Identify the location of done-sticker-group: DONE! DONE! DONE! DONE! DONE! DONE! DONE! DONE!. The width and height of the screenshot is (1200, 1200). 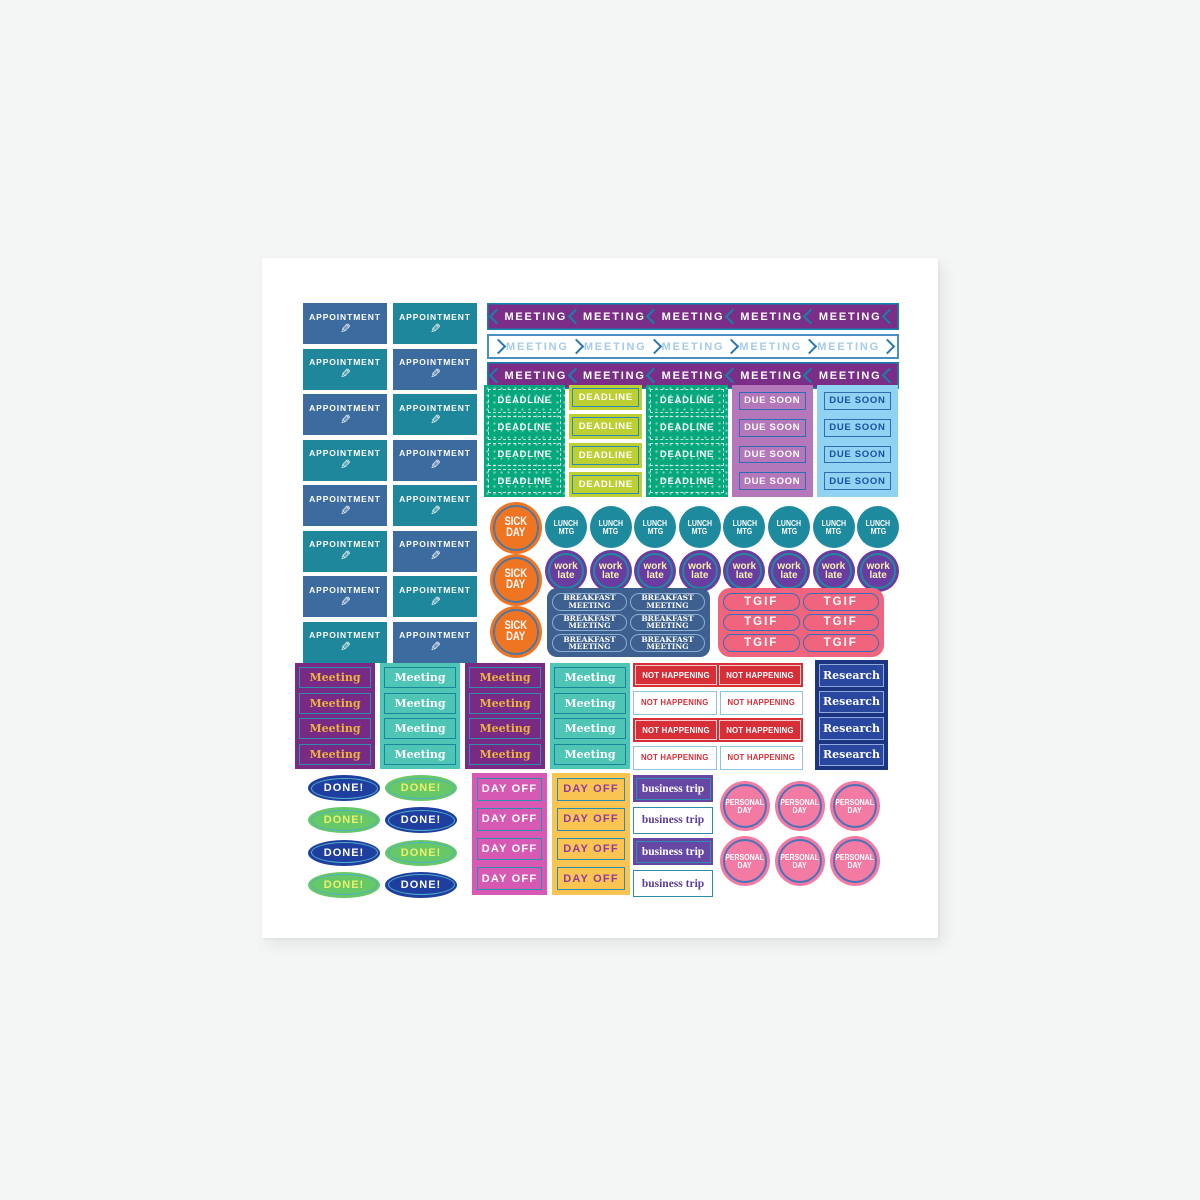
(382, 836).